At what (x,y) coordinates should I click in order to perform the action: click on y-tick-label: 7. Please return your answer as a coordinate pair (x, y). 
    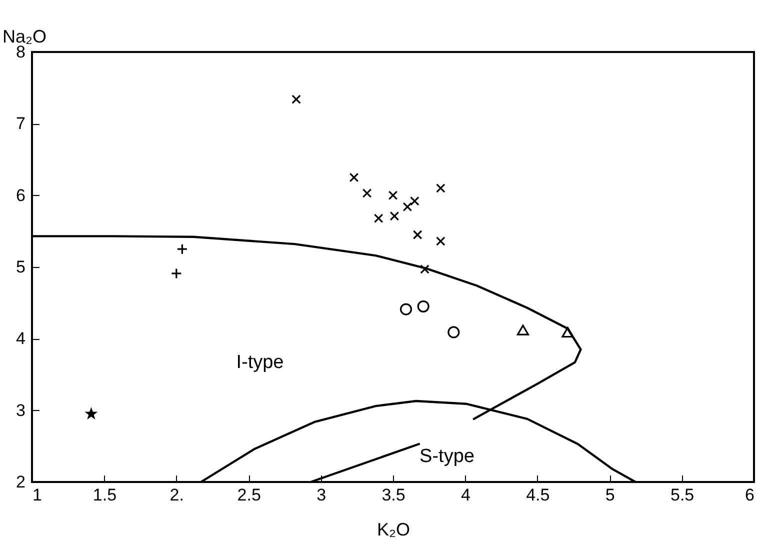
    Looking at the image, I should click on (21, 124).